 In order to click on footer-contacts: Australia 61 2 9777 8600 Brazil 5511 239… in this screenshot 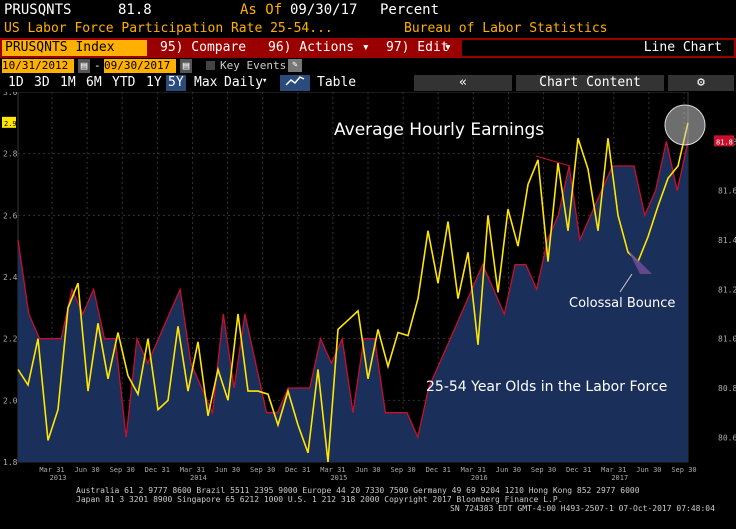, I will do `click(358, 490)`.